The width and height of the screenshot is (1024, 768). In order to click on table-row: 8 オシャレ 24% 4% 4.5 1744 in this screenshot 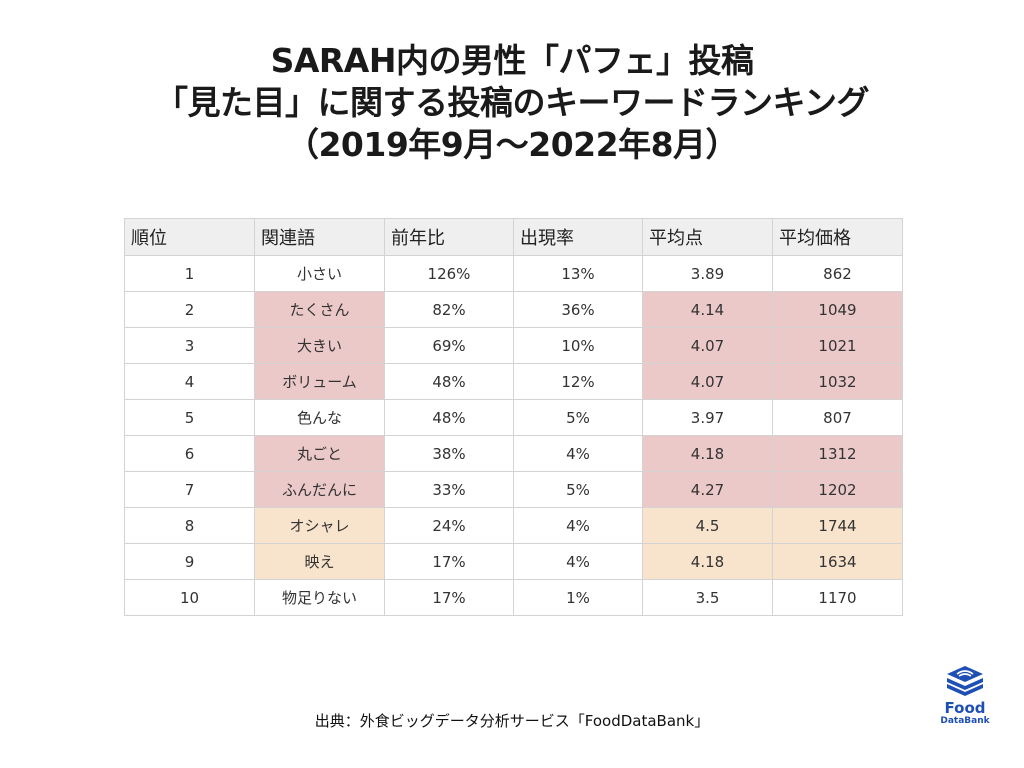, I will do `click(513, 525)`.